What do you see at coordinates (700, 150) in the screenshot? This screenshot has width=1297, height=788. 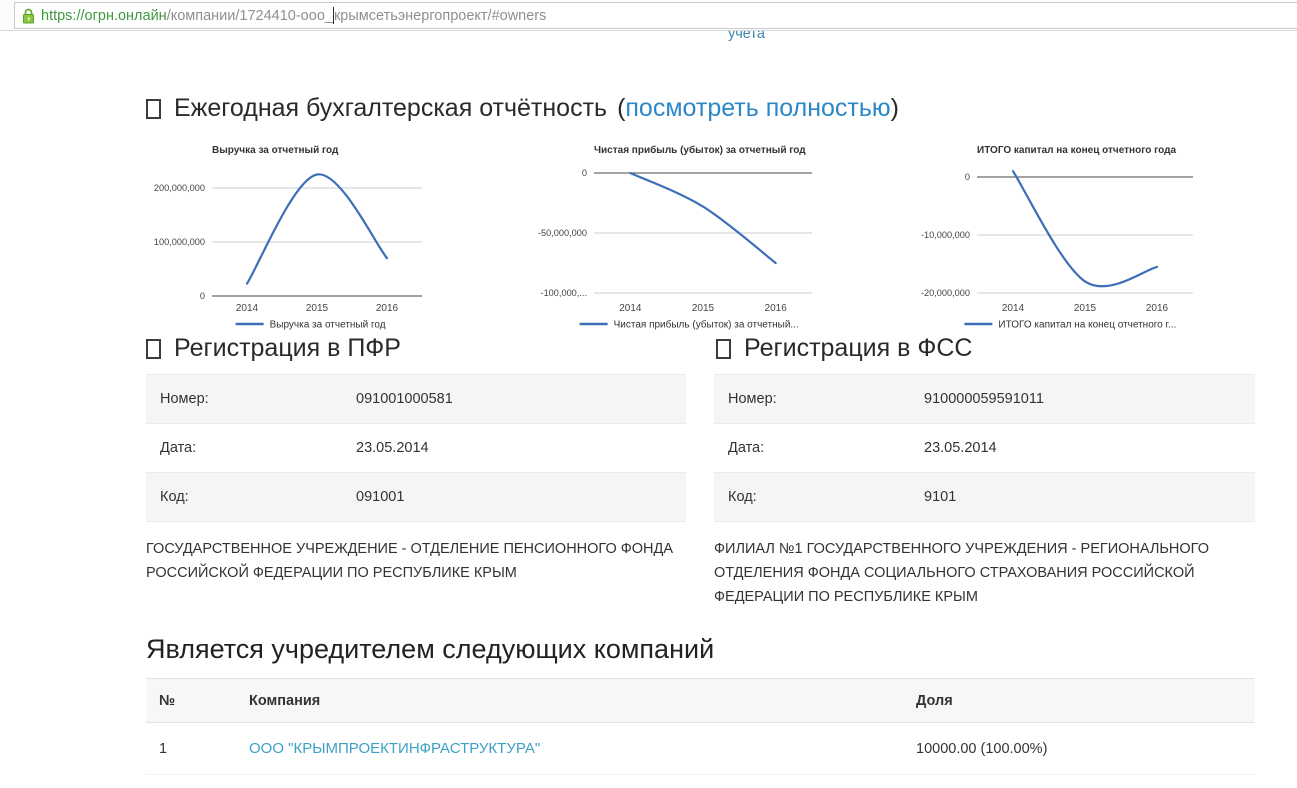 I see `svg-text:Чистая прибыль (убыток) за отч: Чистая прибыль (убыток) за отчетный год` at bounding box center [700, 150].